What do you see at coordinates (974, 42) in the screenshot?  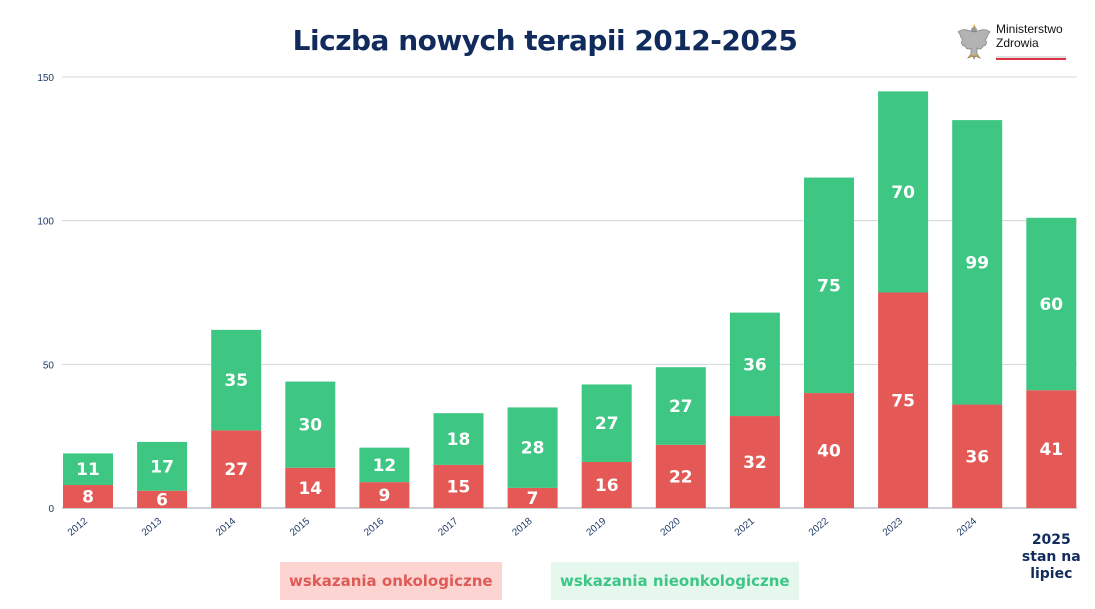 I see `eagle-emblem-icon` at bounding box center [974, 42].